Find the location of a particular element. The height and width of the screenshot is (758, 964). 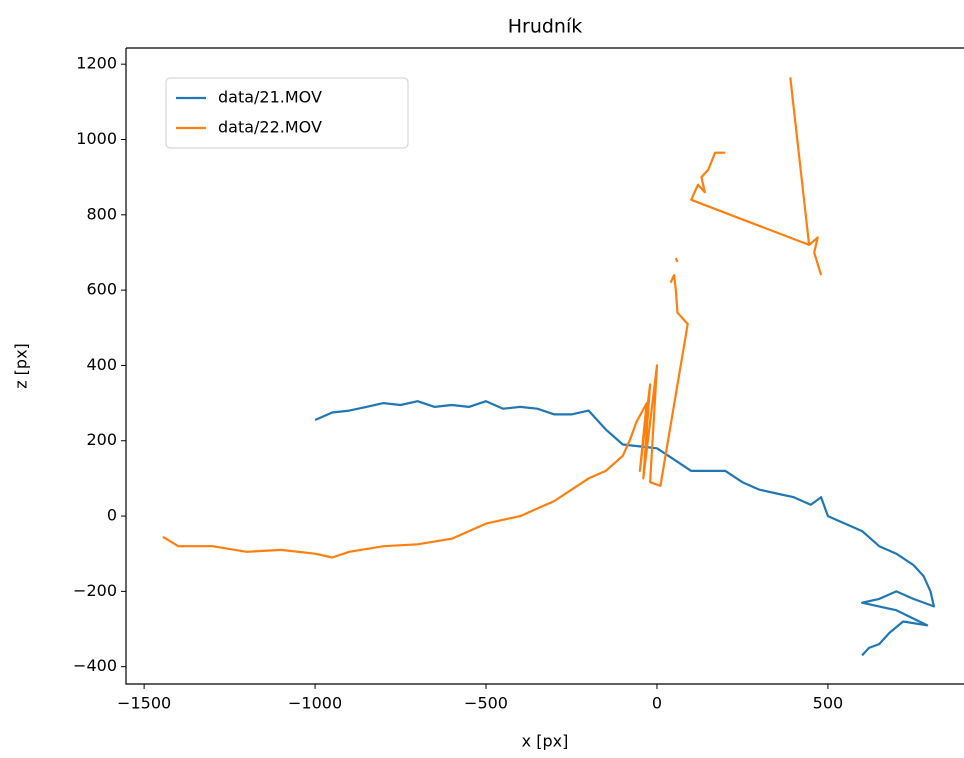

legend-box is located at coordinates (287, 113).